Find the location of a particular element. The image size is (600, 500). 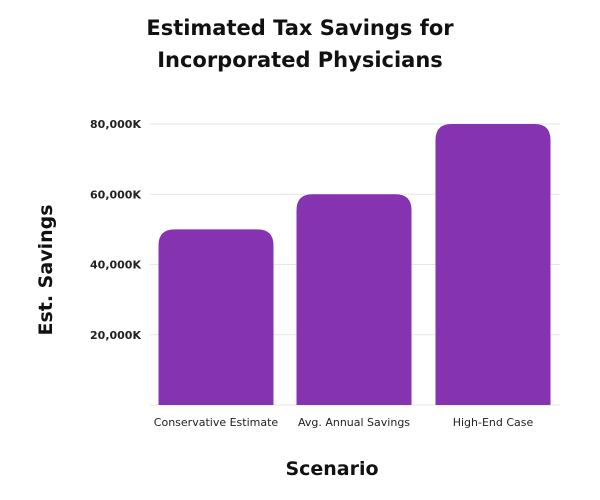

y-tick-label: 80,000K is located at coordinates (115, 124).